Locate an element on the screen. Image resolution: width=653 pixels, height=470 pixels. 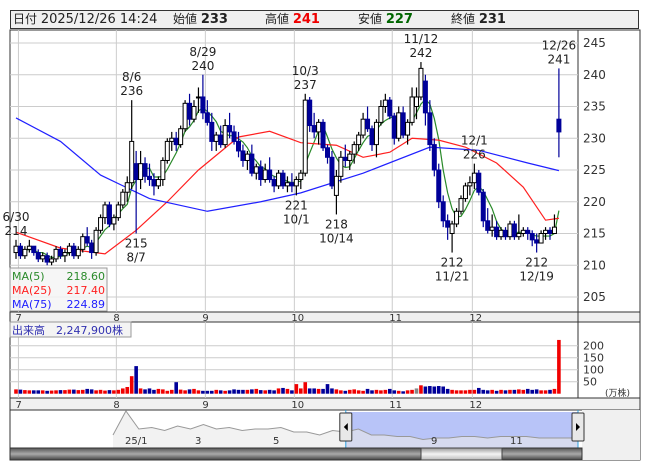
volume-value: 2,247,900株 is located at coordinates (89, 330).